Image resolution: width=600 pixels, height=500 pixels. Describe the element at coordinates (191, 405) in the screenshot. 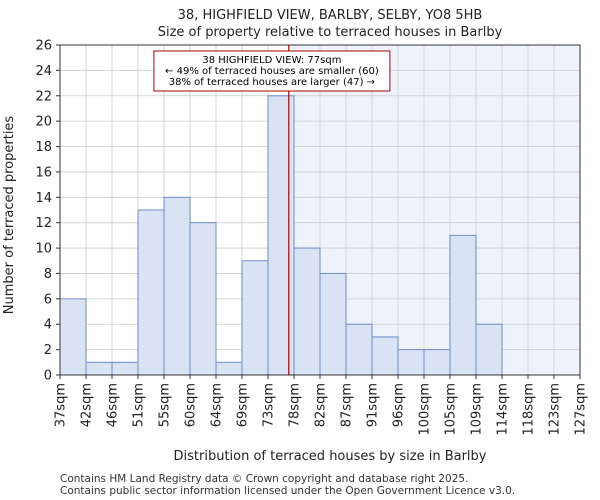

I see `x-tick-label: 60sqm` at that location.